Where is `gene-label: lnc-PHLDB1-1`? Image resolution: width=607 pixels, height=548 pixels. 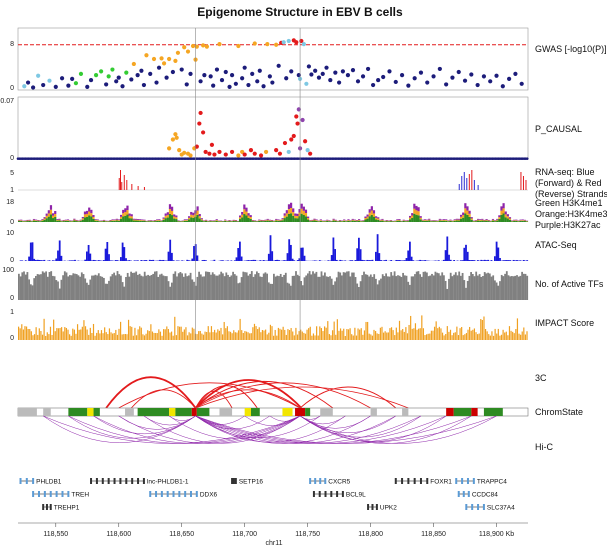
gene-label: lnc-PHLDB1-1 is located at coordinates (168, 482).